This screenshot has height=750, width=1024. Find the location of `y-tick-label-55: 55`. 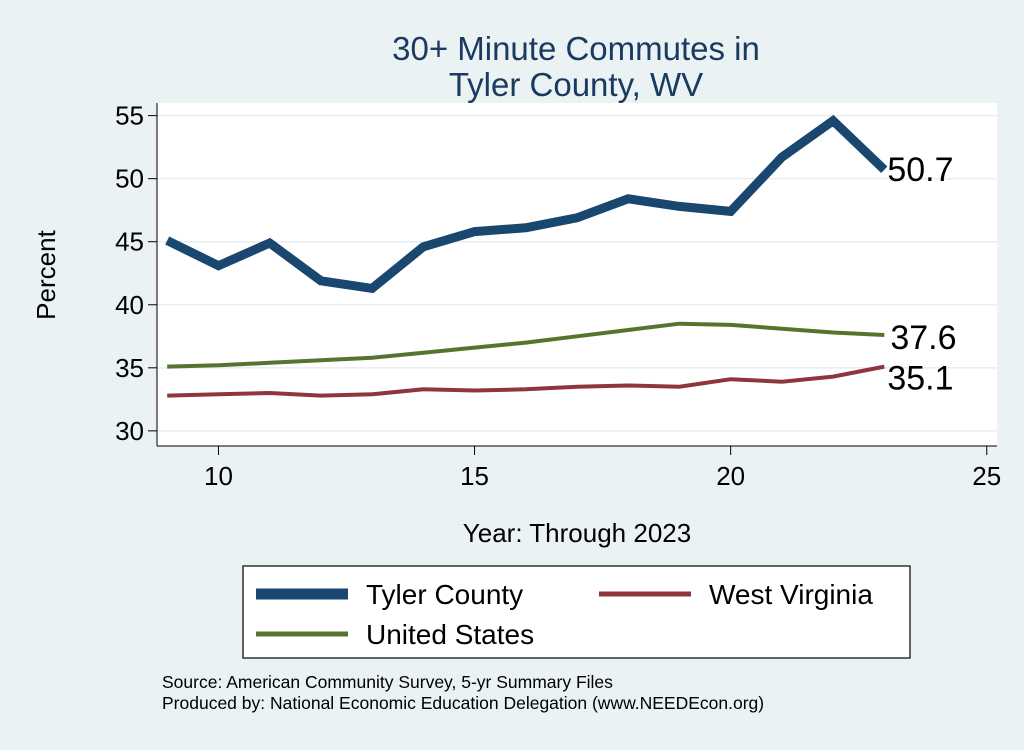

y-tick-label-55: 55 is located at coordinates (129, 116).